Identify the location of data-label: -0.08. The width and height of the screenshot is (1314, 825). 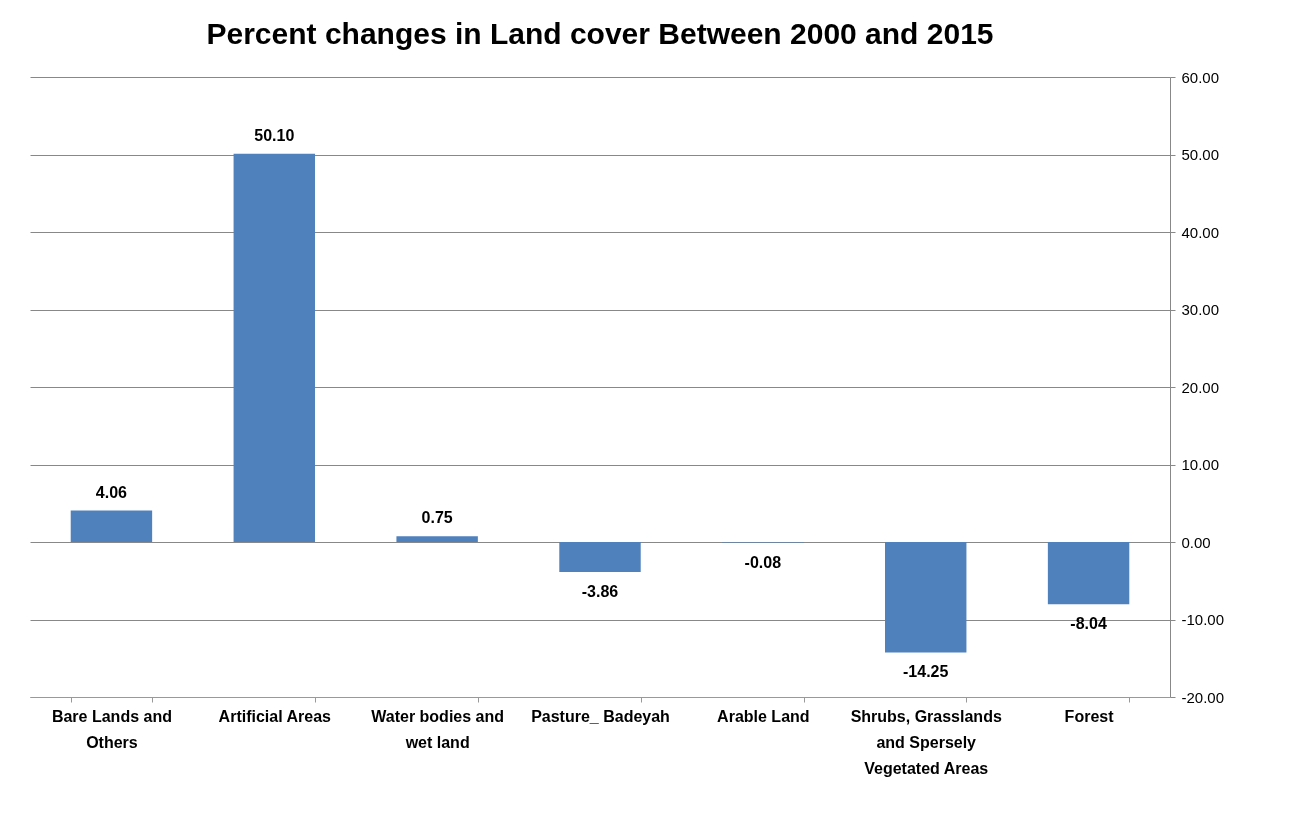
(763, 562).